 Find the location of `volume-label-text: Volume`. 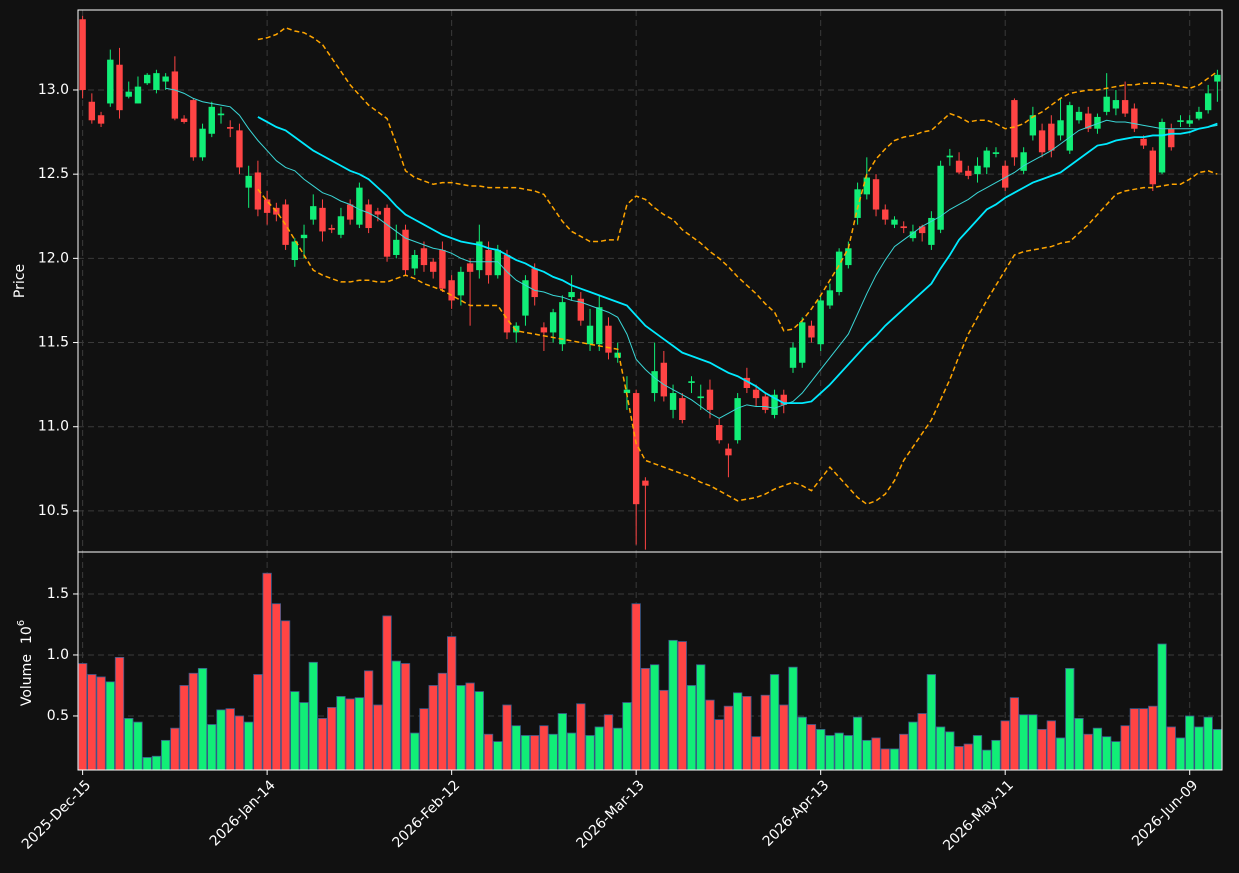

volume-label-text: Volume is located at coordinates (27, 680).